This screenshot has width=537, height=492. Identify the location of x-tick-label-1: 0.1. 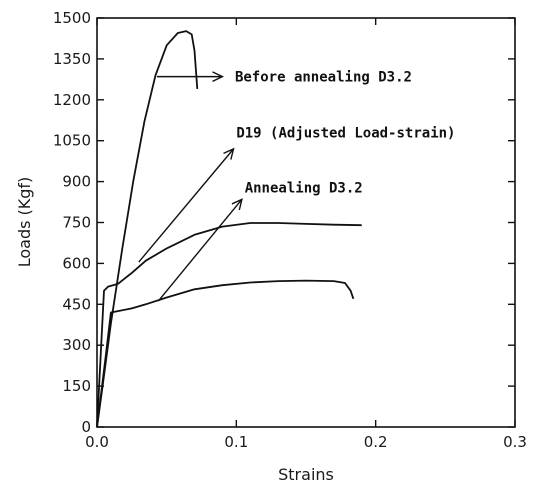
(236, 442).